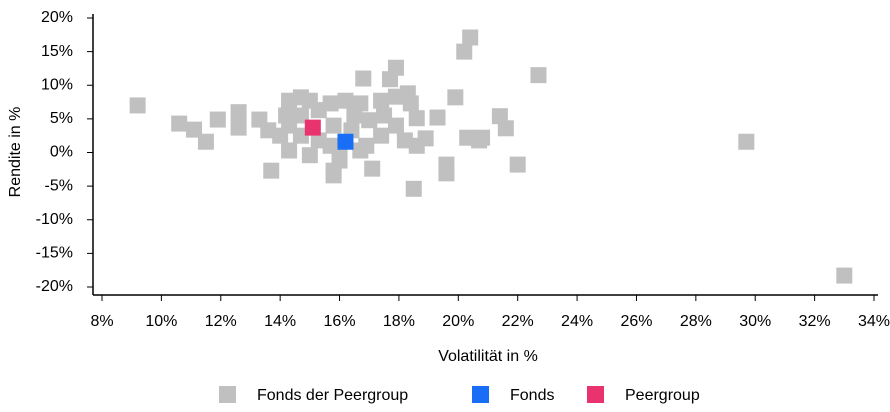 Image resolution: width=890 pixels, height=412 pixels. I want to click on x-tick-label: 16%, so click(340, 321).